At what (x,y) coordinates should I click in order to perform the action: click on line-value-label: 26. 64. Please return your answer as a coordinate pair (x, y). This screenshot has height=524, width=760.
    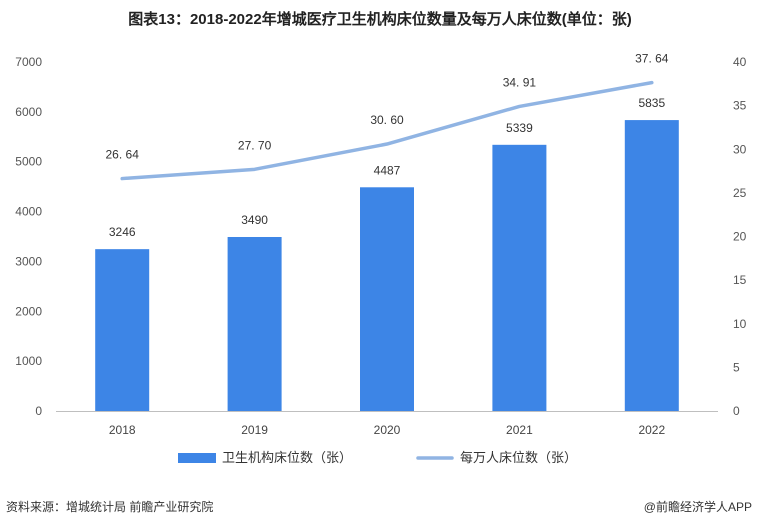
    Looking at the image, I should click on (123, 155).